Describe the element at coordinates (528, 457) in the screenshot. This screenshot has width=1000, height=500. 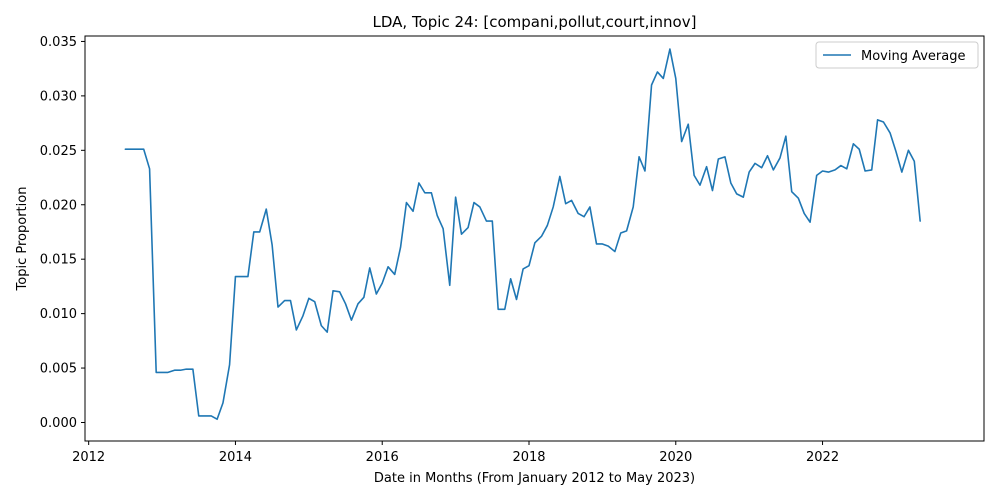
I see `x-tick-label: 2018` at that location.